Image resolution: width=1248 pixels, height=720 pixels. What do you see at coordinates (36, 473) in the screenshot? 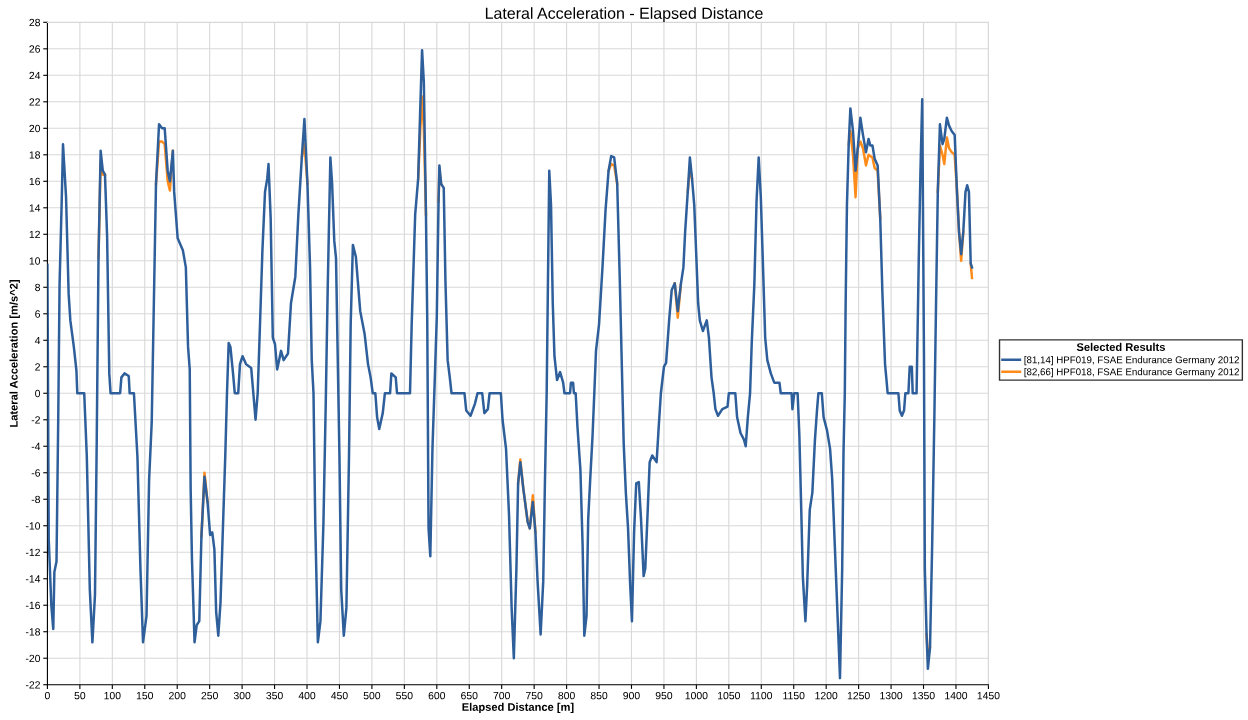
I see `y-tick-label: -6` at bounding box center [36, 473].